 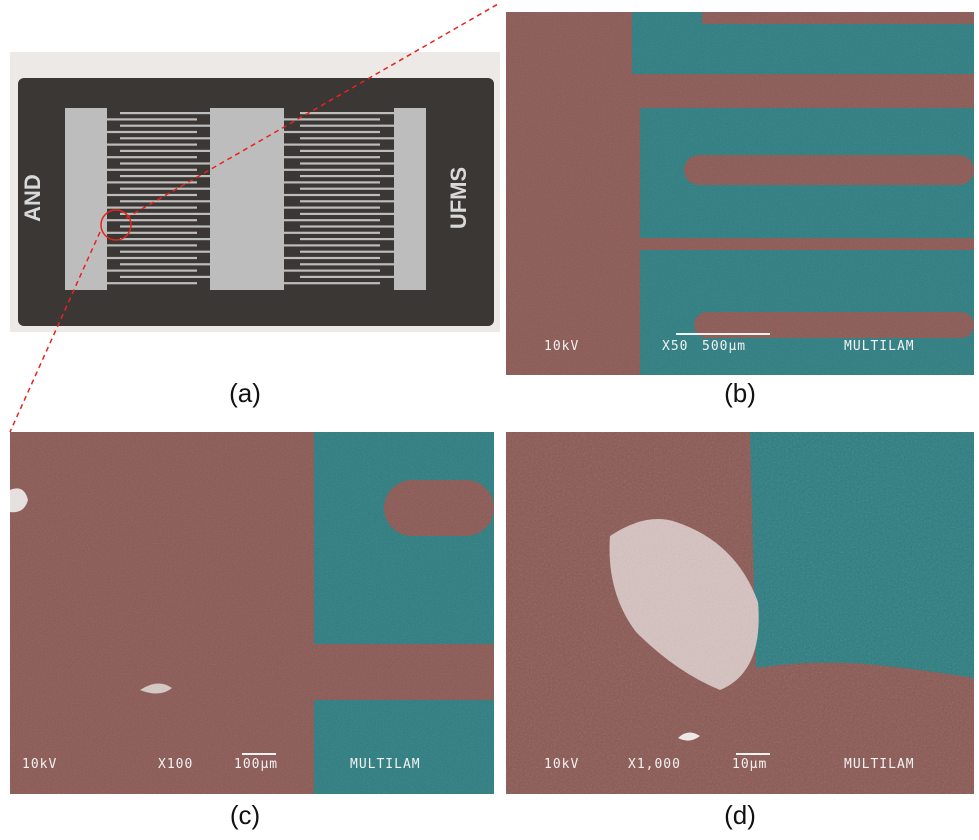 What do you see at coordinates (749, 764) in the screenshot?
I see `sem-d-scale: 10µm` at bounding box center [749, 764].